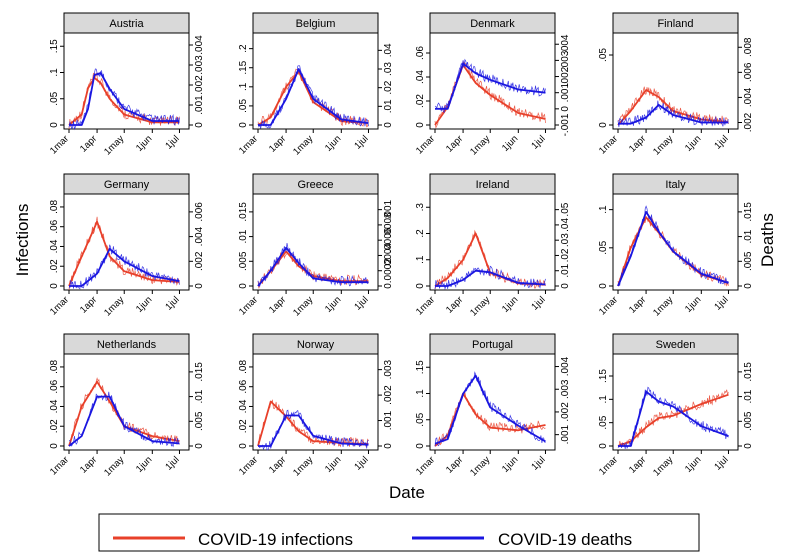 This screenshot has width=791, height=554. I want to click on panel-title: Germany, so click(127, 185).